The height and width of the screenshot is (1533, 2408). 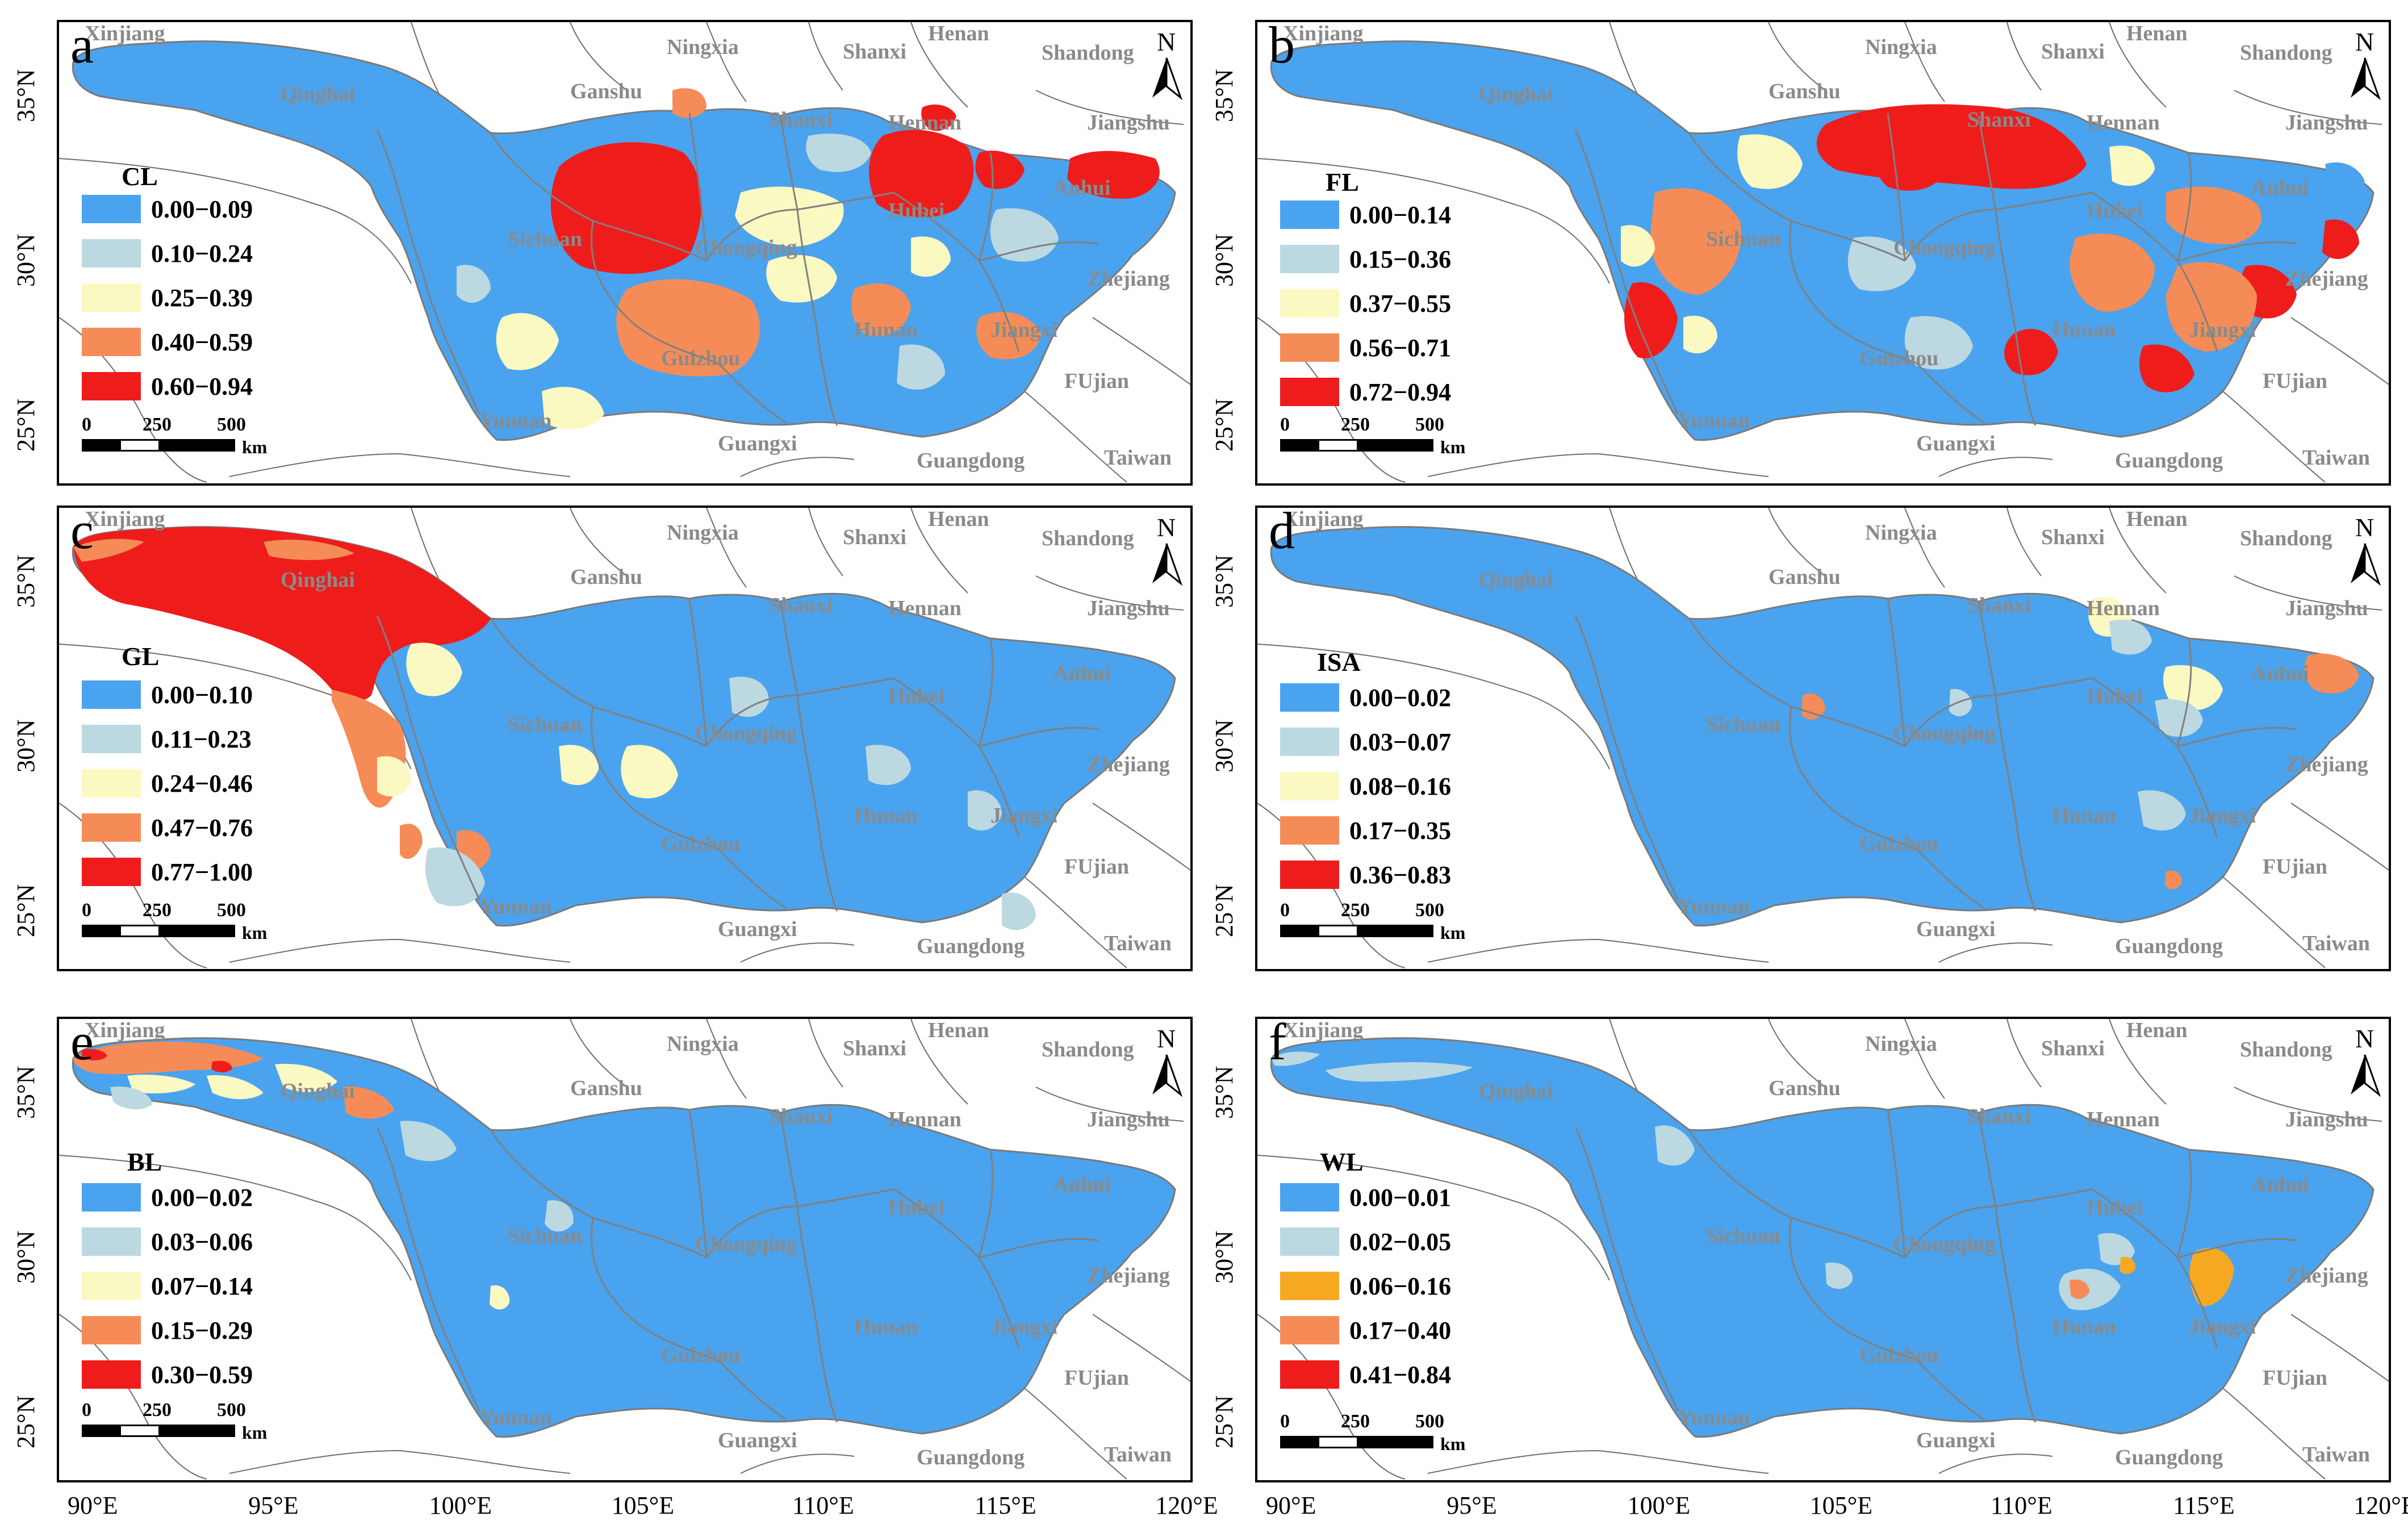 What do you see at coordinates (1400, 215) in the screenshot?
I see `legend-label: 0.00−0.14` at bounding box center [1400, 215].